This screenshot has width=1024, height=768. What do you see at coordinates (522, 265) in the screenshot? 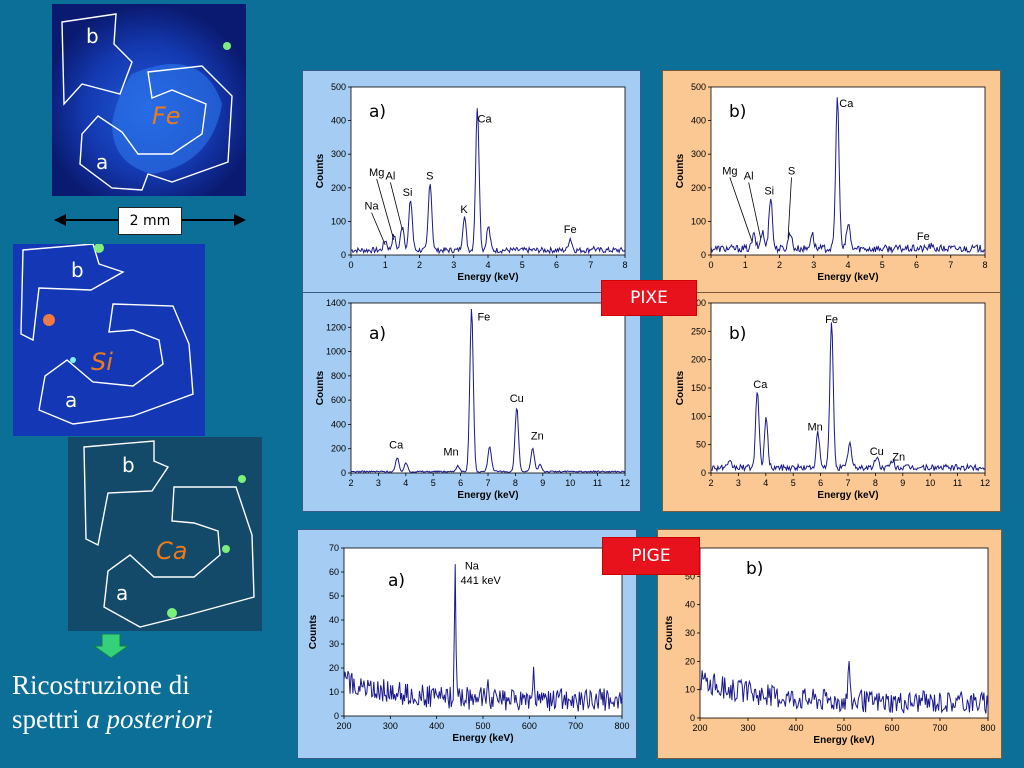
I see `x-tick-label: 5` at bounding box center [522, 265].